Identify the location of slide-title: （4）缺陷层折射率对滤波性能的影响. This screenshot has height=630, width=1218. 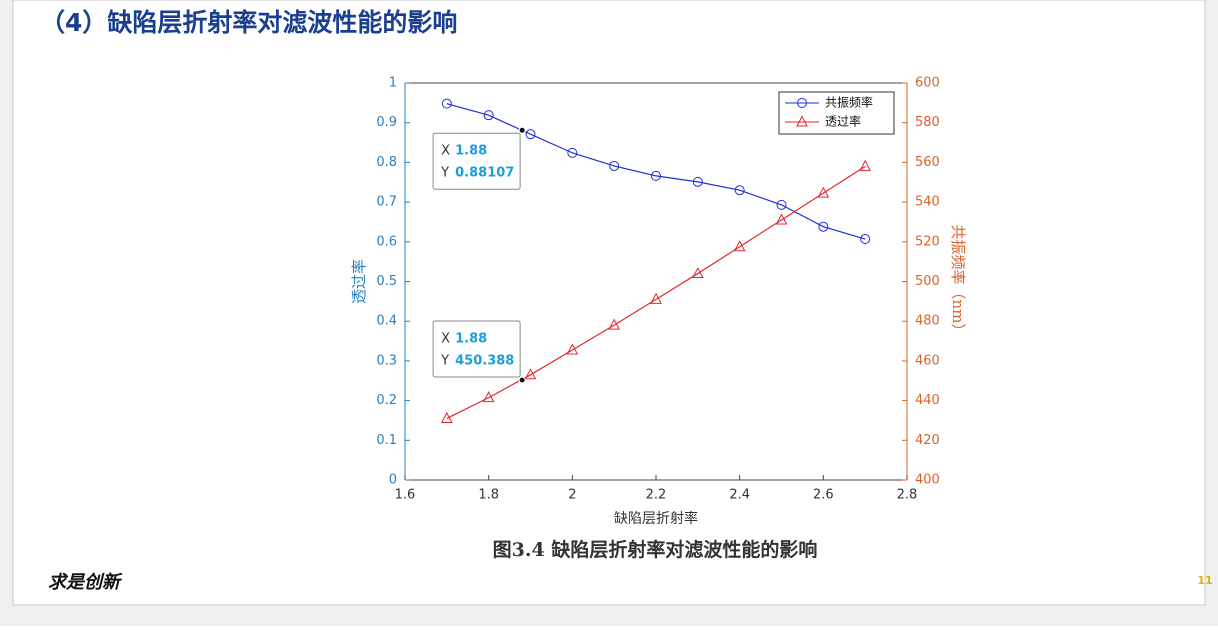
(248, 22).